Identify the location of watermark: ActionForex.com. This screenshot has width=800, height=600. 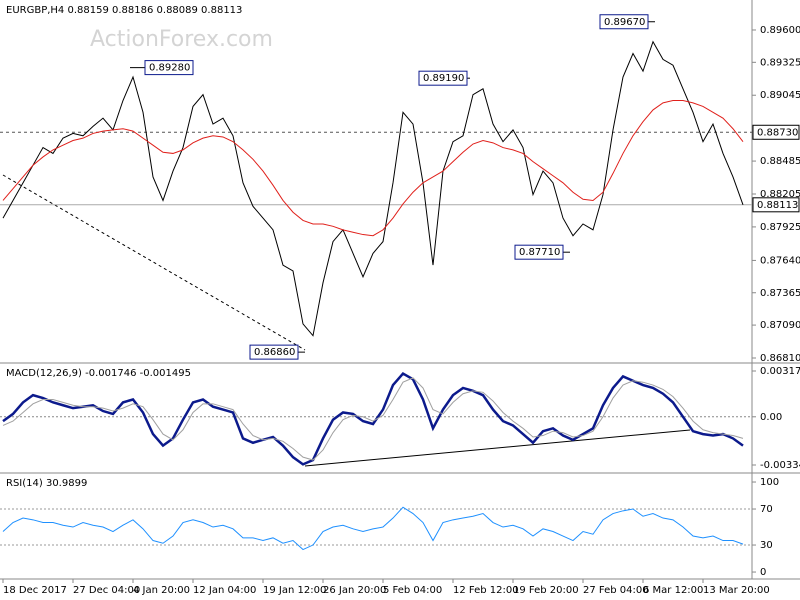
(181, 39).